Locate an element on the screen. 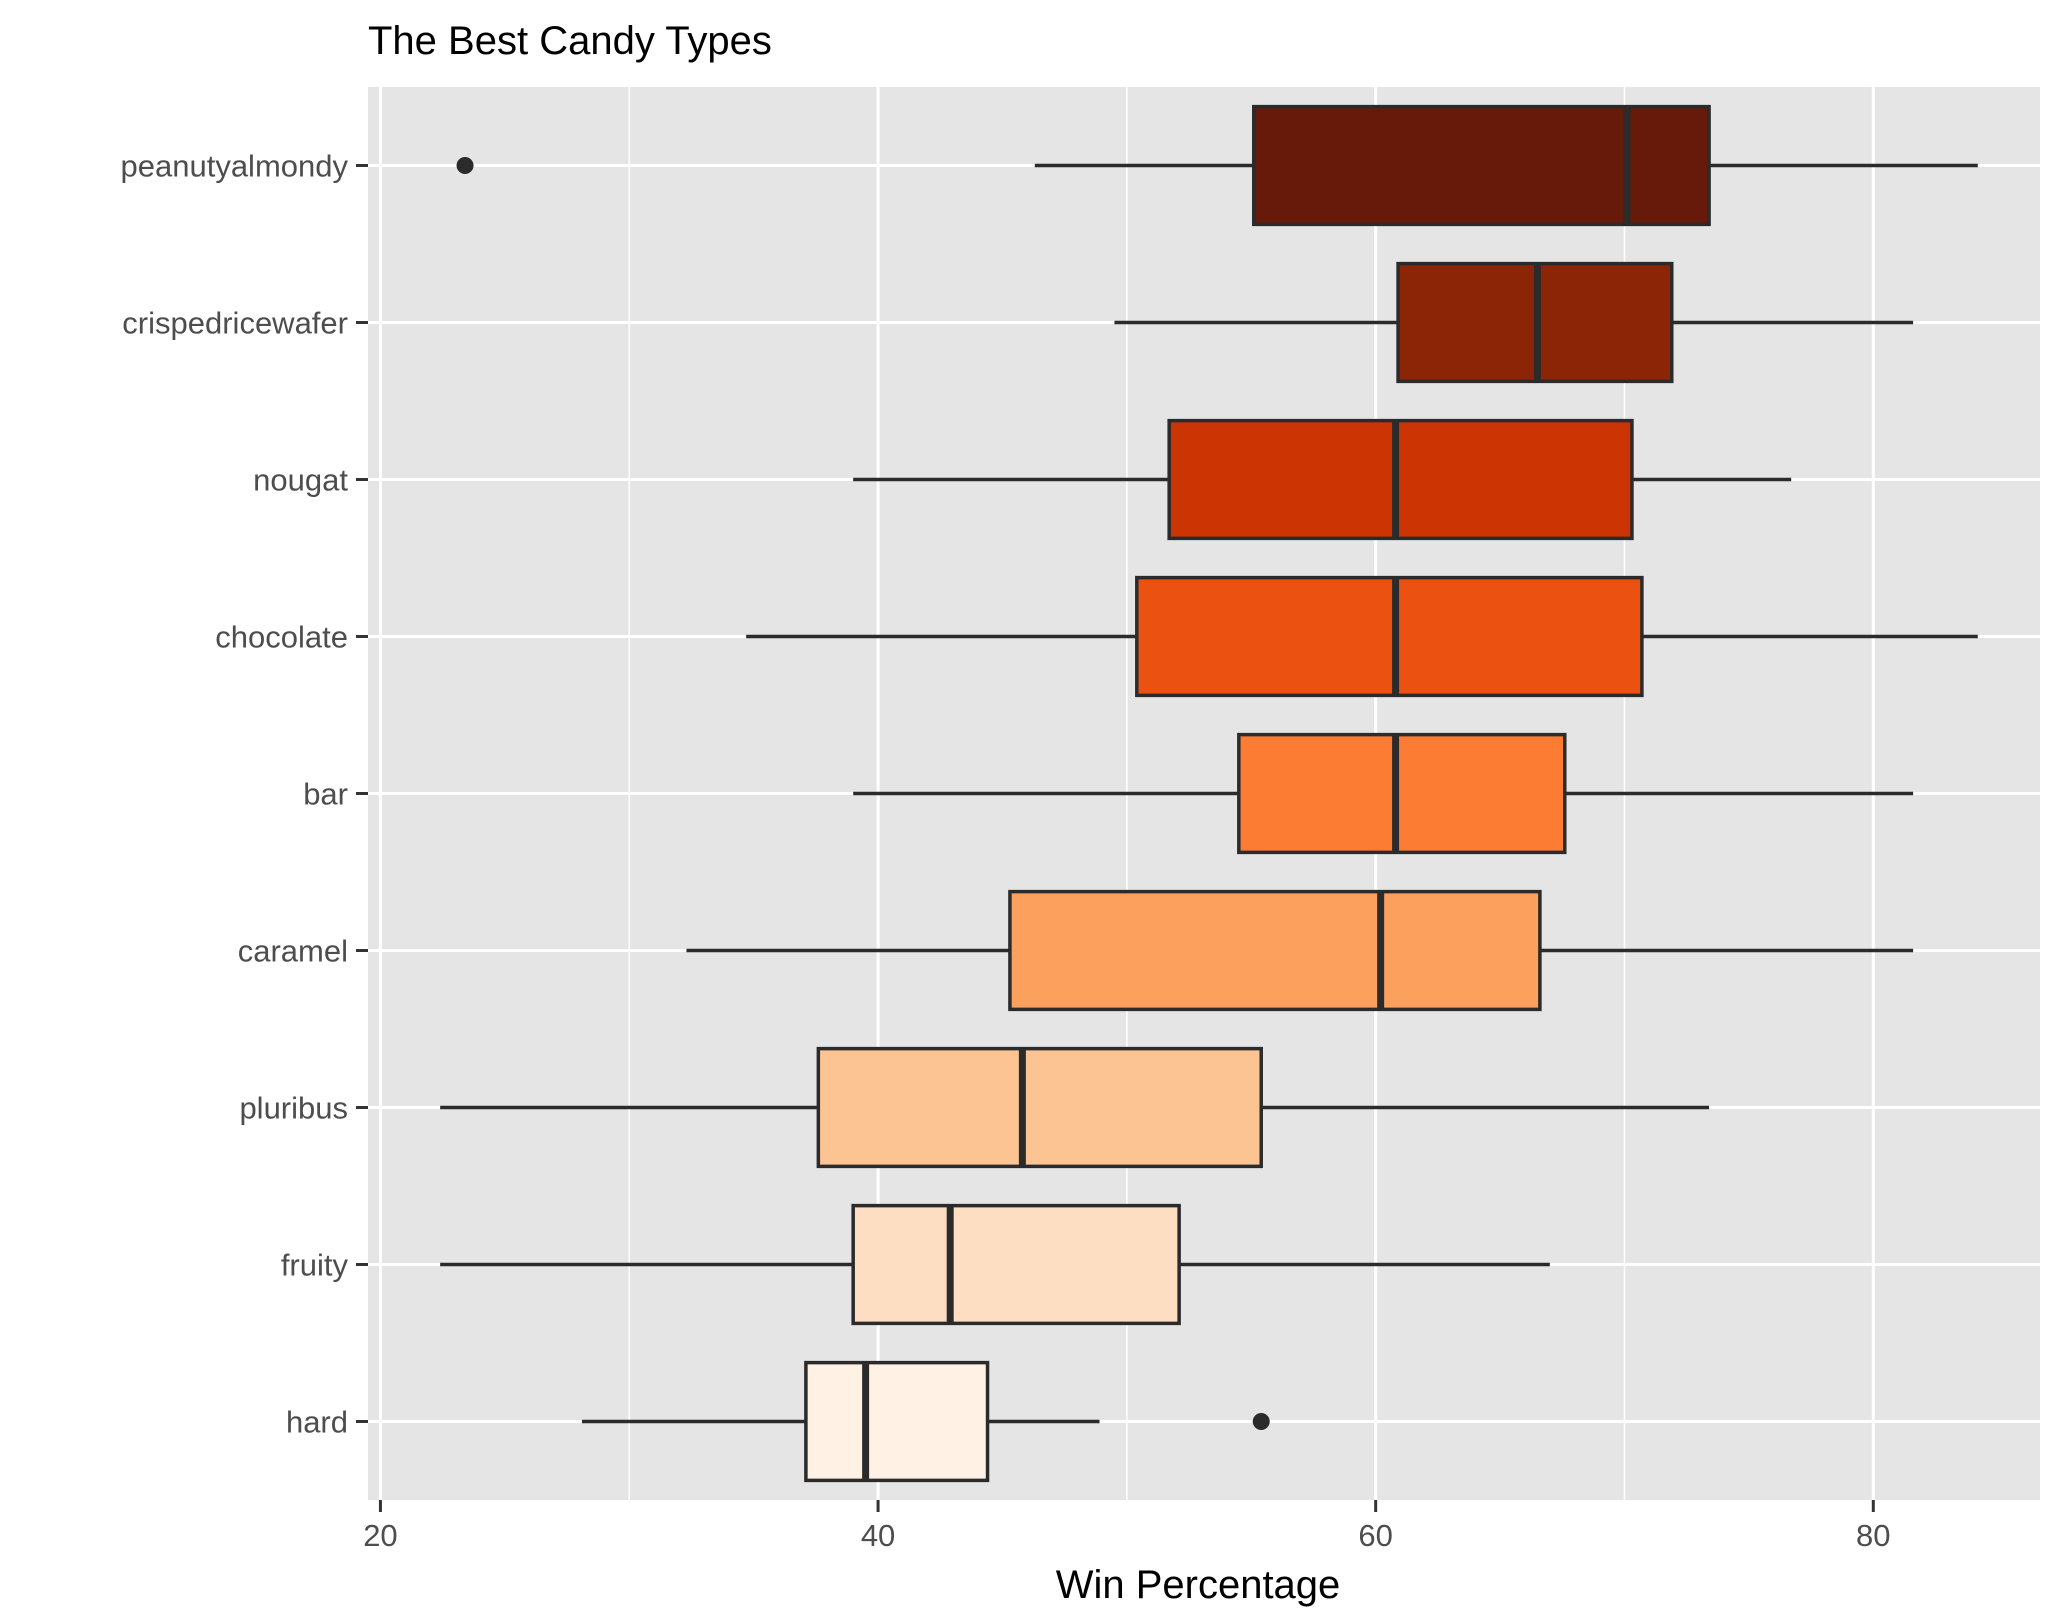  box-fruity is located at coordinates (995, 1264).